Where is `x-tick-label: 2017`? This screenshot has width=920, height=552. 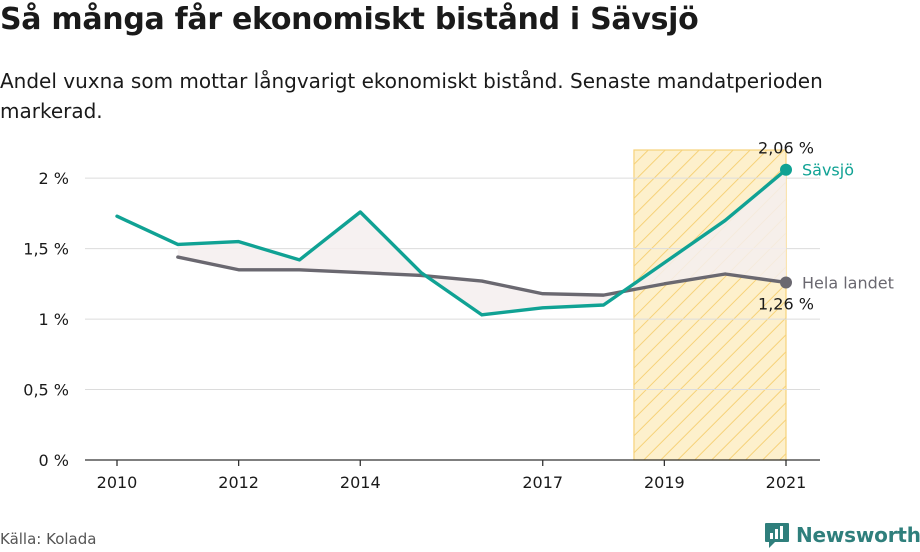 x-tick-label: 2017 is located at coordinates (542, 482).